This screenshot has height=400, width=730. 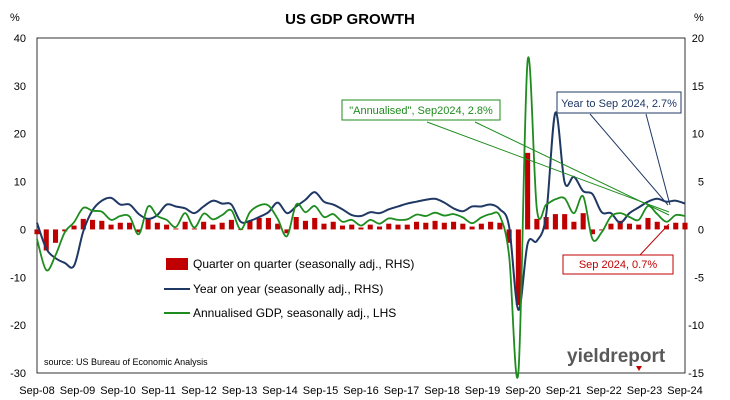 I want to click on callout-label-annualised: "Annualised", Sep2024, 2.8%, so click(x=421, y=111).